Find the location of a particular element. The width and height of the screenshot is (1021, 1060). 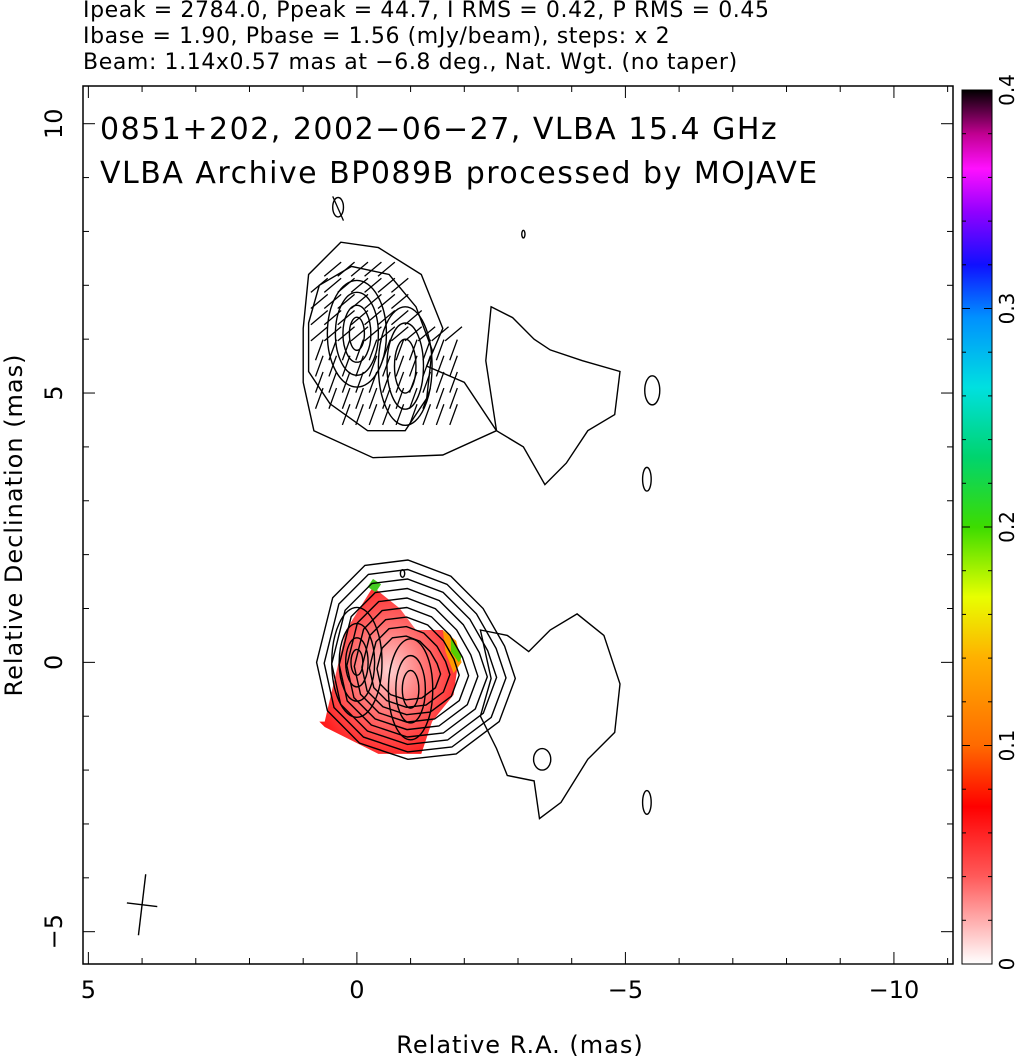

x-tick-label: −10 is located at coordinates (894, 990).